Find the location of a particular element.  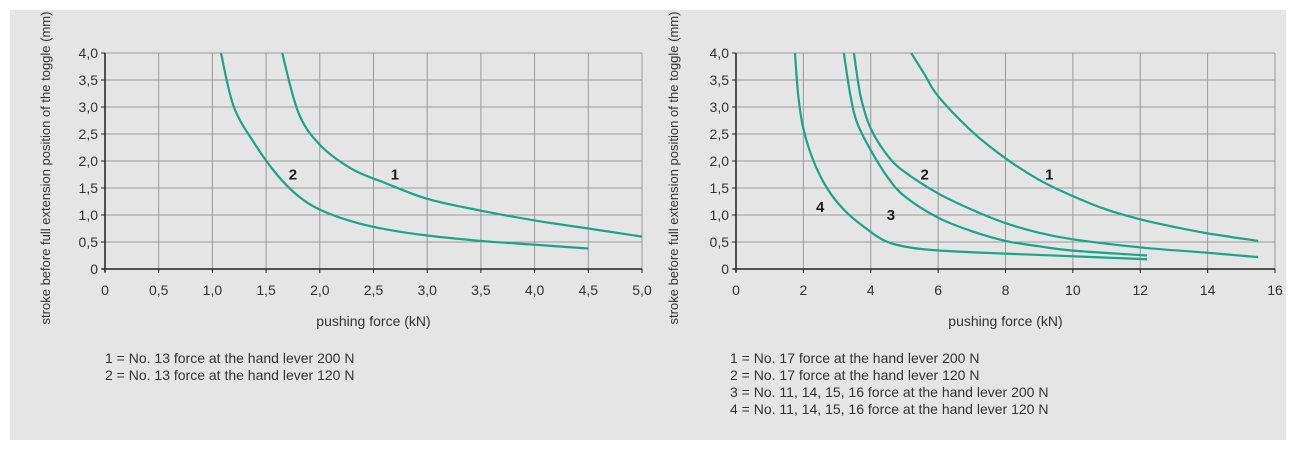

legend-item: 2 = No. 17 force at the hand lever 120 N is located at coordinates (889, 375).